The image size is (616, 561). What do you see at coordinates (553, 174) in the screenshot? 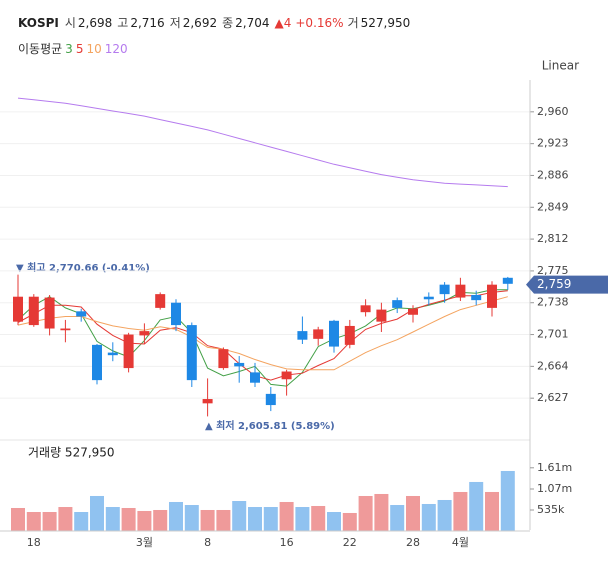
I see `y-tick-label: 2,886` at bounding box center [553, 174].